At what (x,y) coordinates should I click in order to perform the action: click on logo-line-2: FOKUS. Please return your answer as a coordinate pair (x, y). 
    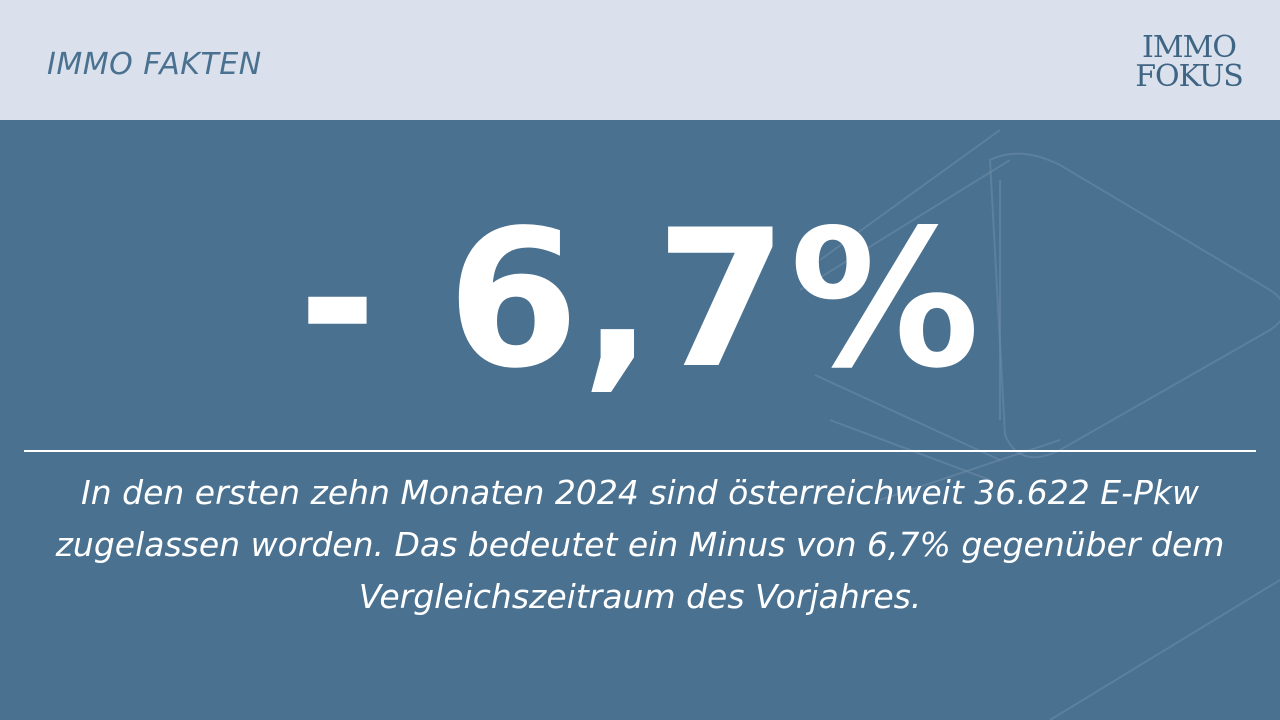
    Looking at the image, I should click on (1189, 76).